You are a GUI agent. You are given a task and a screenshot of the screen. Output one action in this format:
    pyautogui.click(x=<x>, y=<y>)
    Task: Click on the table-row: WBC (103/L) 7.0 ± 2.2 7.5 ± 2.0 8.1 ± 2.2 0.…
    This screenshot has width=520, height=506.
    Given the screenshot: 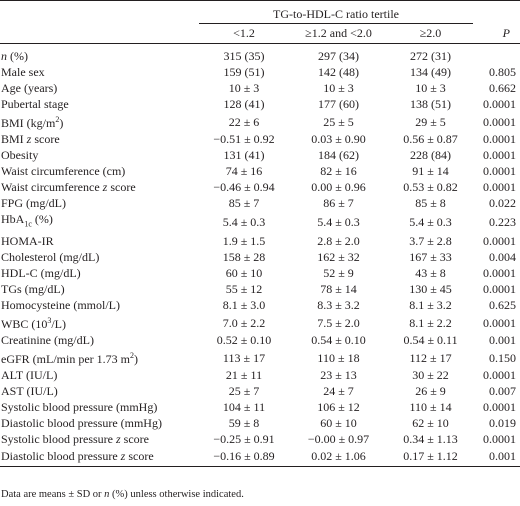 What is the action you would take?
    pyautogui.click(x=260, y=322)
    